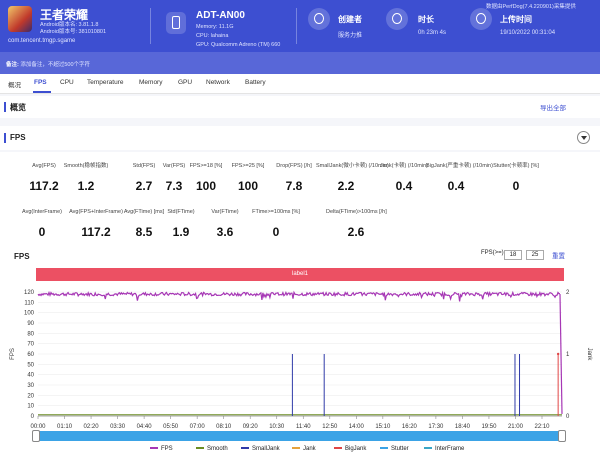 The image size is (600, 457). I want to click on y-tick-label: 100, so click(29, 314).